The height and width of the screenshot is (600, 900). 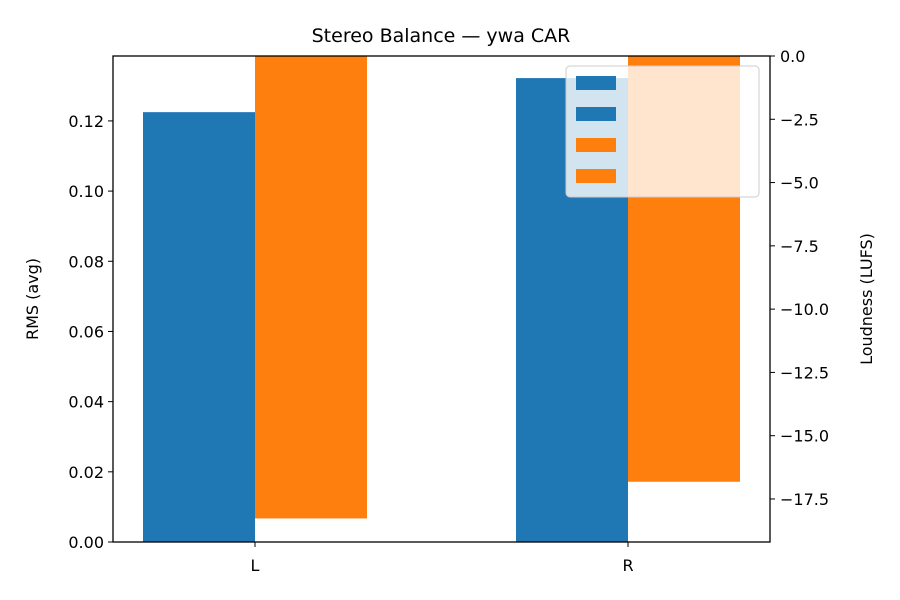 I want to click on rms-bar-L, so click(x=199, y=327).